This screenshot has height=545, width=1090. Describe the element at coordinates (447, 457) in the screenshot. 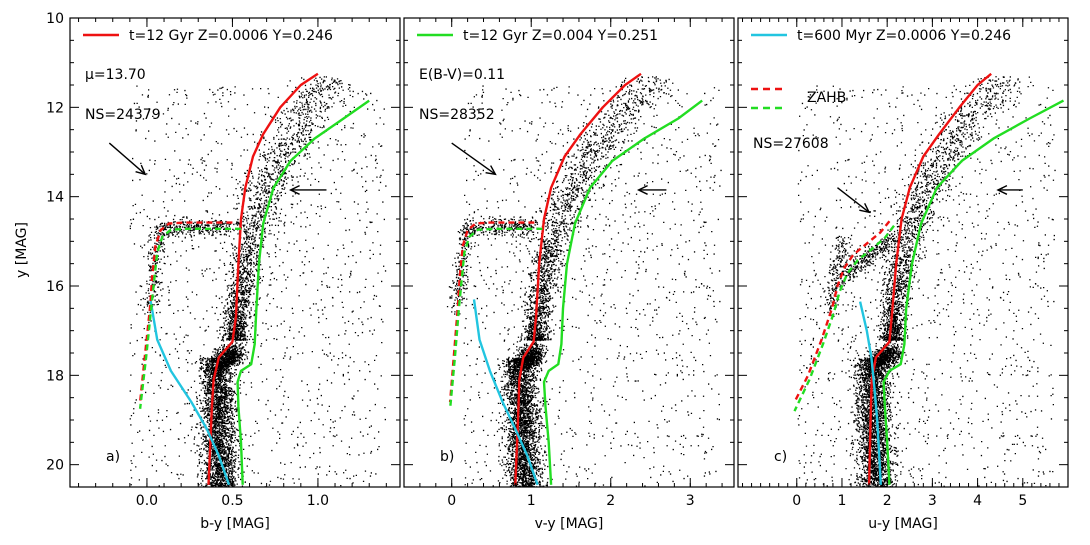

I see `panel-label: b)` at that location.